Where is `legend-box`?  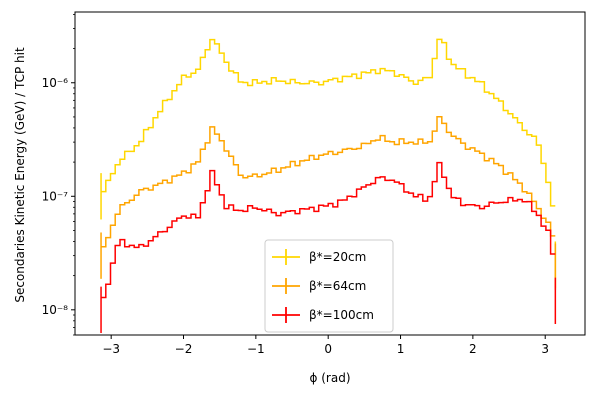
legend-box is located at coordinates (329, 286).